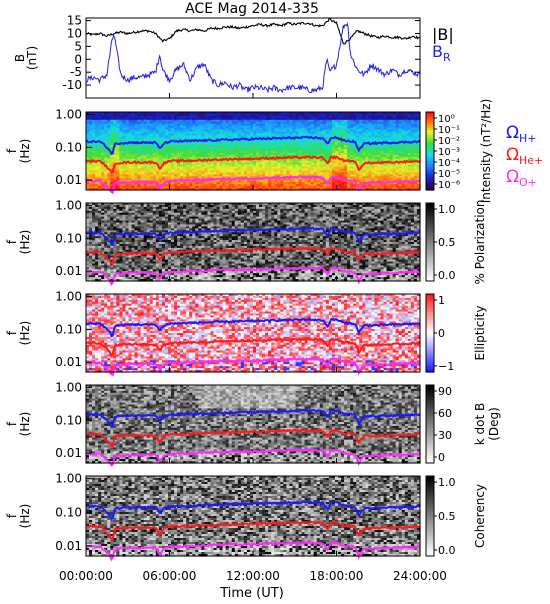 The height and width of the screenshot is (604, 550). I want to click on colorbar-tick-label: 10⁻⁴, so click(449, 163).